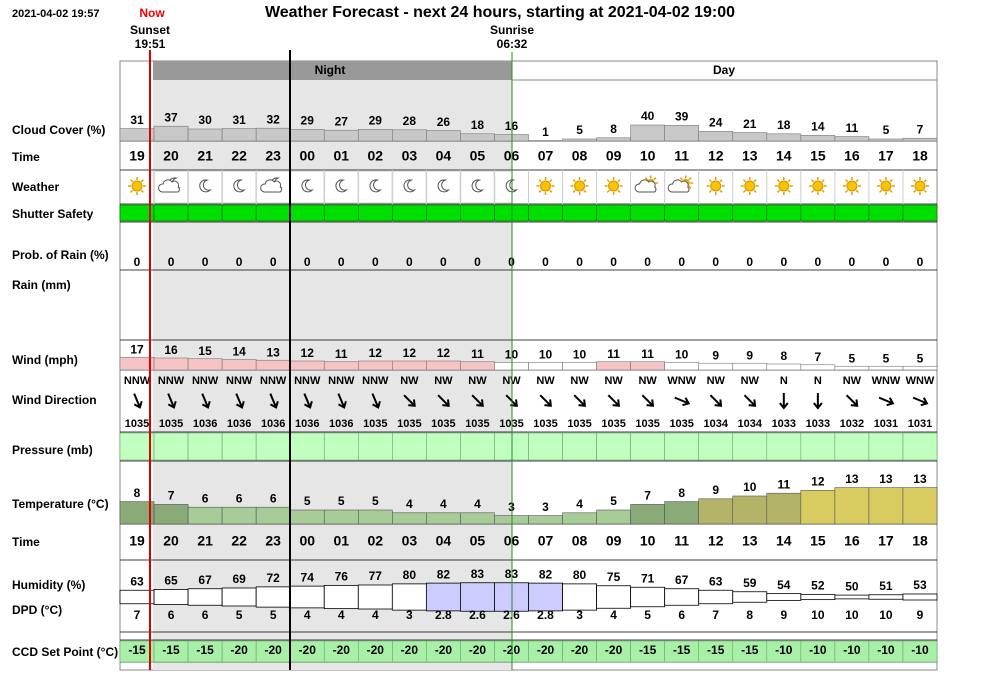 This screenshot has width=1000, height=680. Describe the element at coordinates (715, 355) in the screenshot. I see `wind-value: 9` at that location.